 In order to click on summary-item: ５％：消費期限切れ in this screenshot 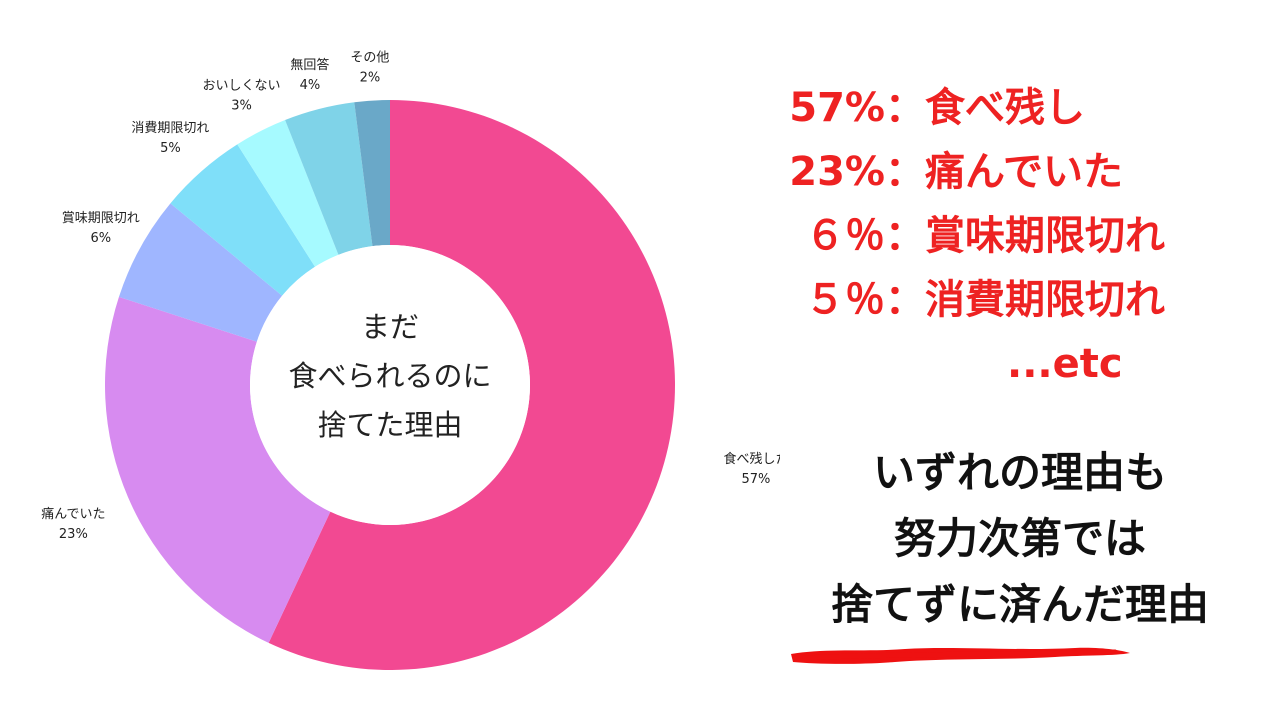, I will do `click(995, 300)`.